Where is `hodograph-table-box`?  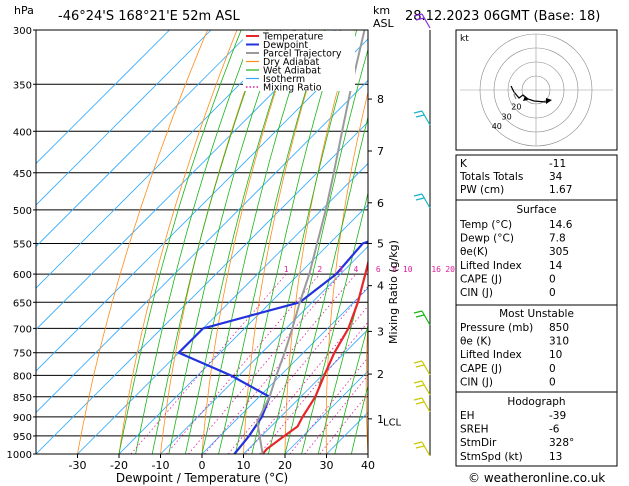 hodograph-table-box is located at coordinates (536, 429).